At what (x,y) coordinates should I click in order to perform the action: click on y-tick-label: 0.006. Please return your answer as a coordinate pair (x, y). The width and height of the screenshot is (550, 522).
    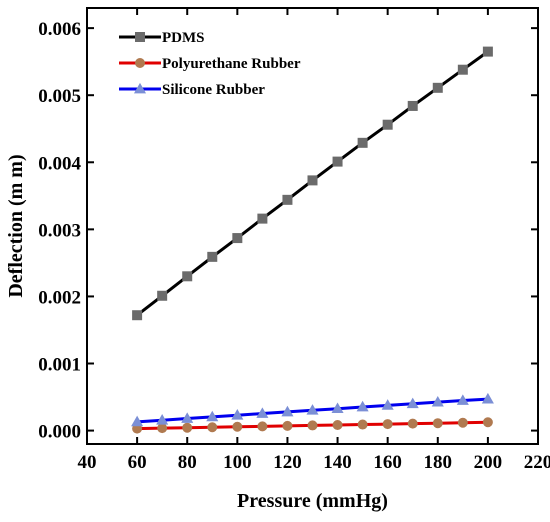
    Looking at the image, I should click on (59, 29).